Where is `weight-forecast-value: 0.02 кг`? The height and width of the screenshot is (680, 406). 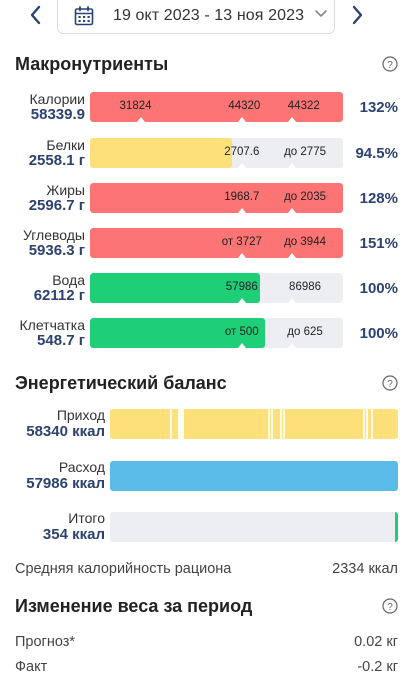
weight-forecast-value: 0.02 кг is located at coordinates (376, 642).